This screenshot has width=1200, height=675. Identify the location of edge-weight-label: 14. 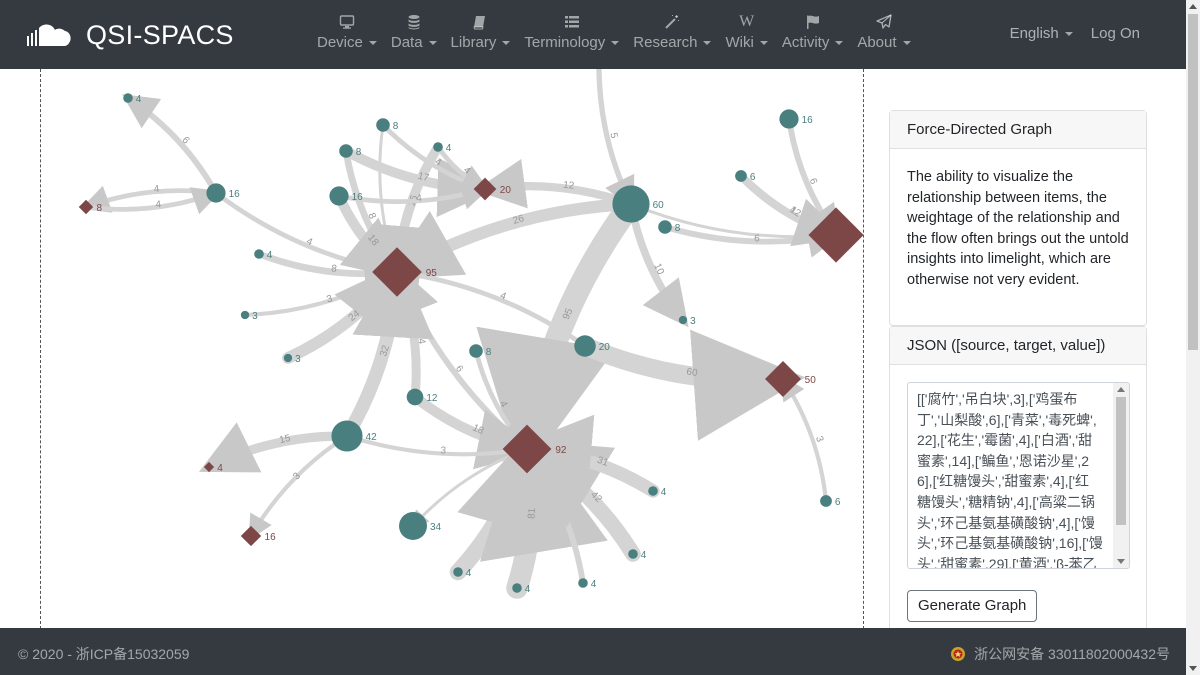
(421, 338).